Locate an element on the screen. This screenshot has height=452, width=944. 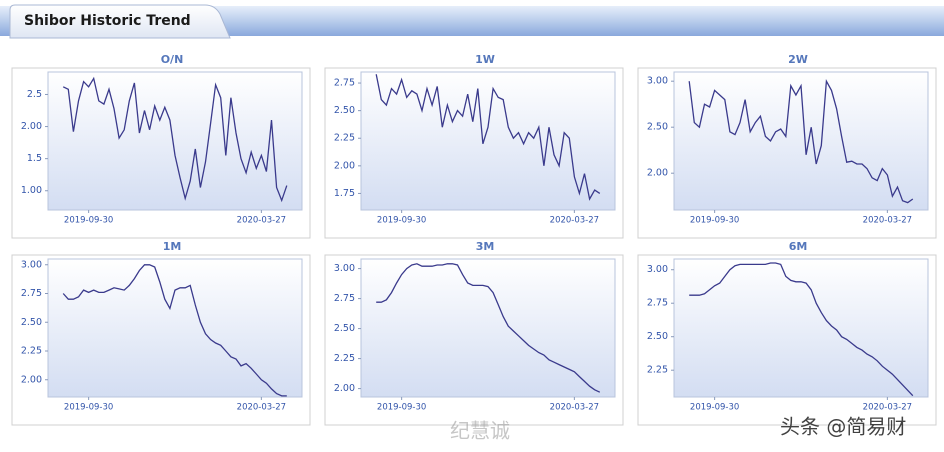
y-tick-label: 1.00 is located at coordinates (31, 190).